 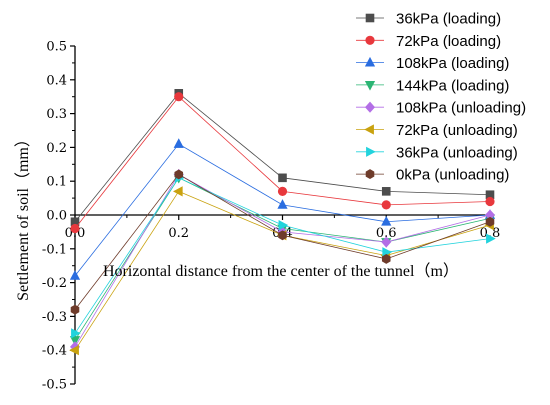 What do you see at coordinates (457, 130) in the screenshot?
I see `legend-label: 72kPa (unloading)` at bounding box center [457, 130].